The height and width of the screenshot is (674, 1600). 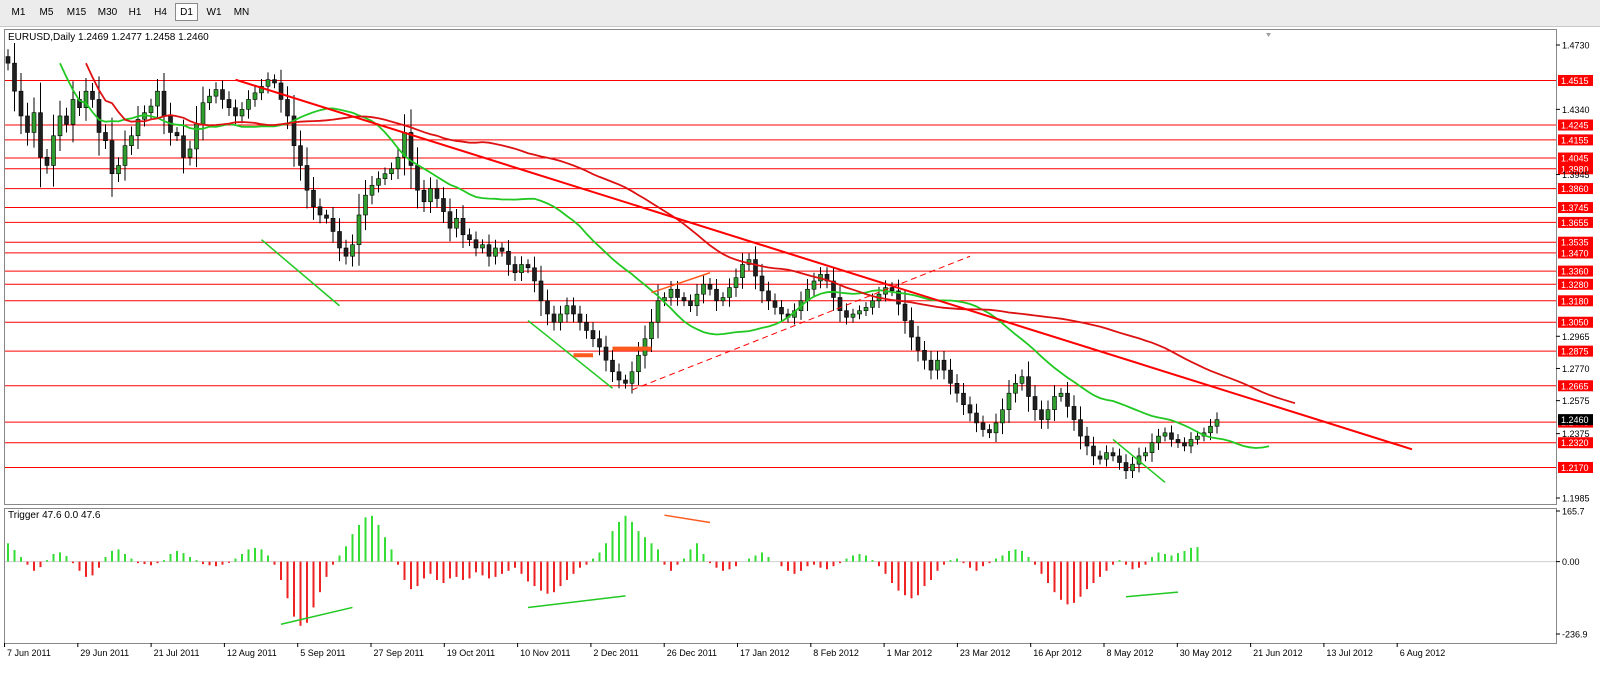 I want to click on price-tick-label: 1.4340, so click(x=1576, y=110).